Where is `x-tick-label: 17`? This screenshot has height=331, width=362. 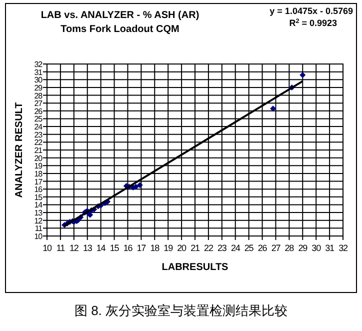
x-tick-label: 17 is located at coordinates (141, 248).